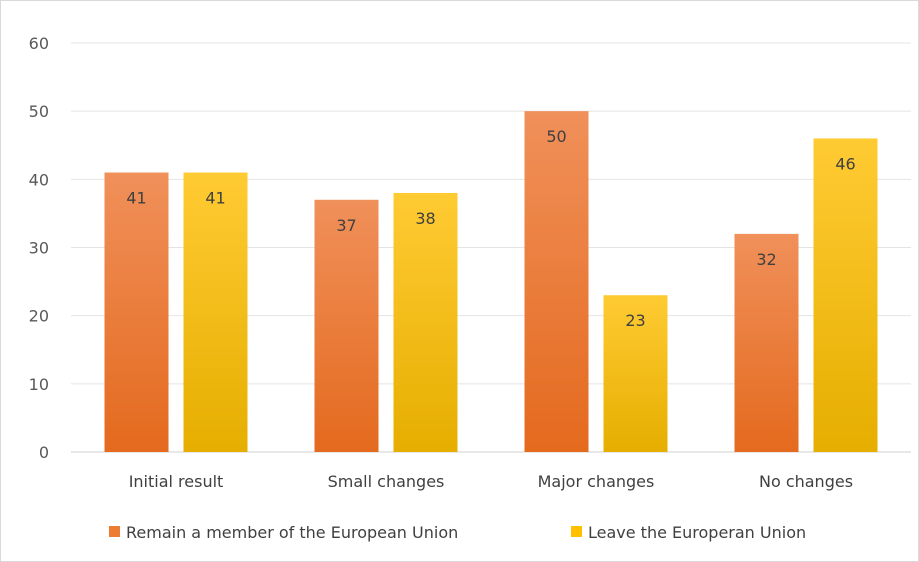  I want to click on data-label: 23, so click(635, 320).